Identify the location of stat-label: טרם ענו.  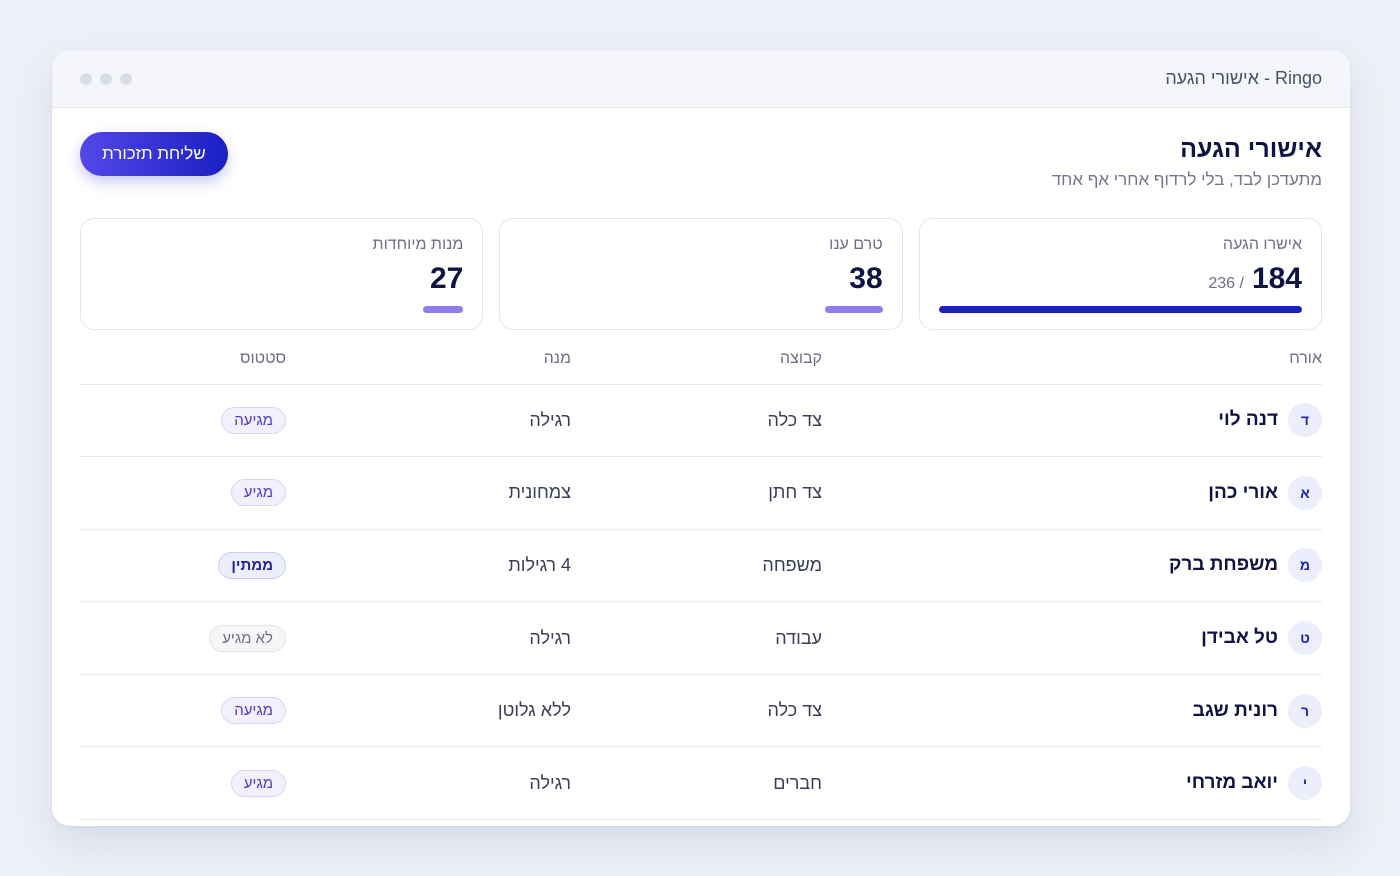
(856, 244).